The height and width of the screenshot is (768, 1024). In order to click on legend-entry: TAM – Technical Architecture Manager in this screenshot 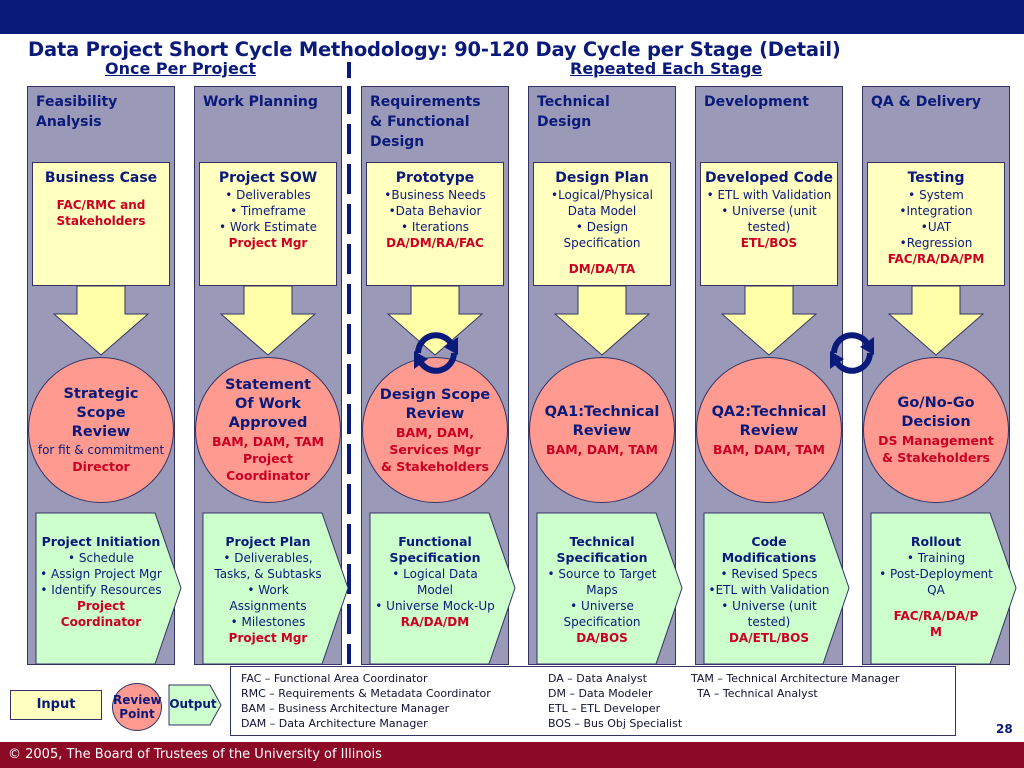, I will do `click(795, 678)`.